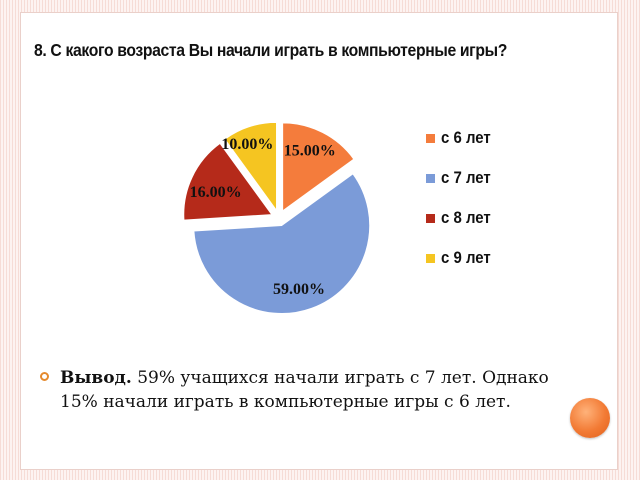  Describe the element at coordinates (318, 167) in the screenshot. I see `pie-slice-с-6-лет` at that location.